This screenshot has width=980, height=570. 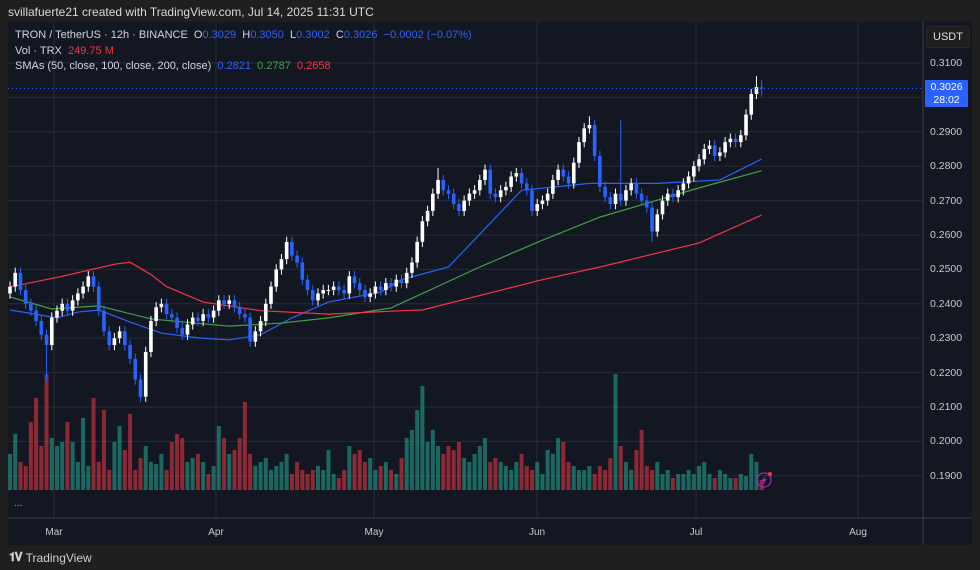 I want to click on sma200-value: 0.2658, so click(x=313, y=66).